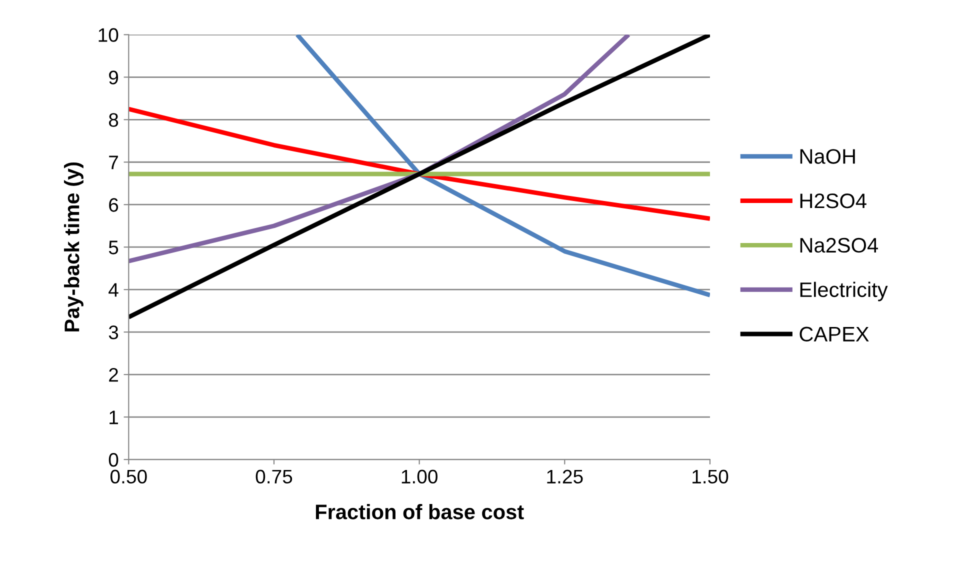 The width and height of the screenshot is (953, 578). What do you see at coordinates (420, 477) in the screenshot?
I see `x-tick-label: 1.00` at bounding box center [420, 477].